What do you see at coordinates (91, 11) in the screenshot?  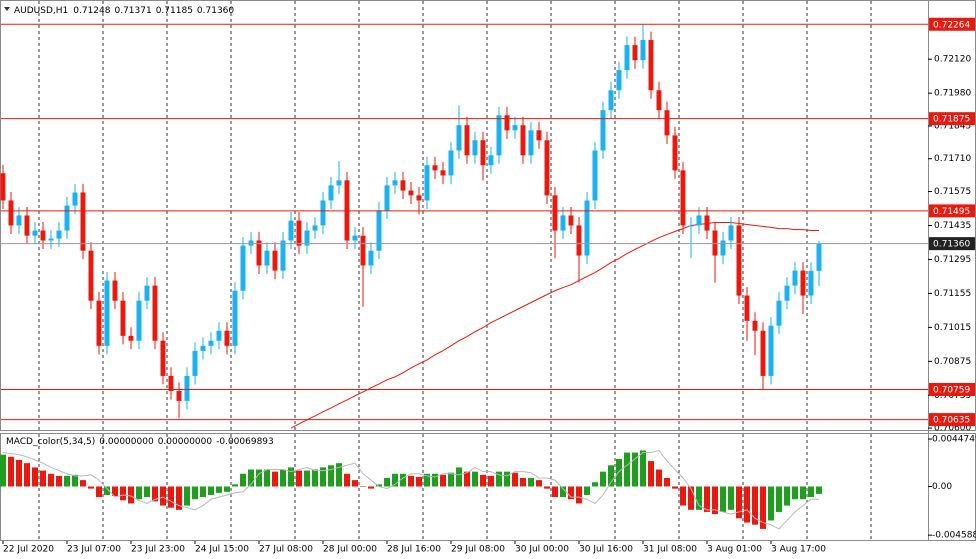 I see `open-label: 0.71248` at bounding box center [91, 11].